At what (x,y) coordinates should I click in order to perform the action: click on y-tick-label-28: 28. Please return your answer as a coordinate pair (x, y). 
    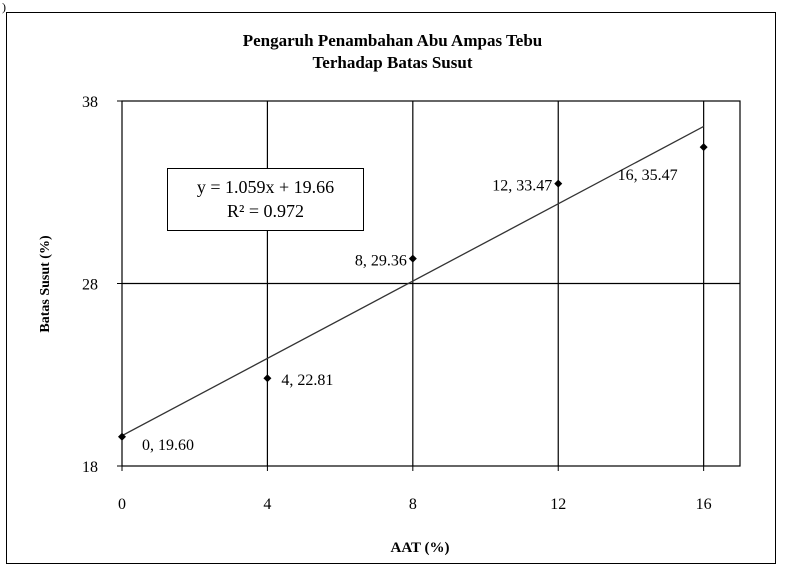
    Looking at the image, I should click on (90, 285).